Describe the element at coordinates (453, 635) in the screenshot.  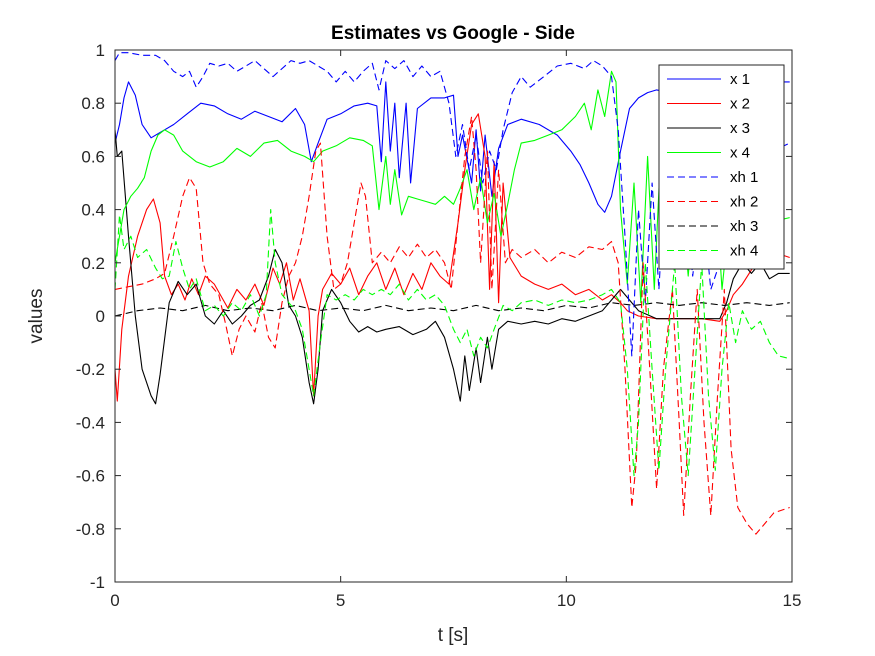
I see `x-axis-label: t [s]` at that location.